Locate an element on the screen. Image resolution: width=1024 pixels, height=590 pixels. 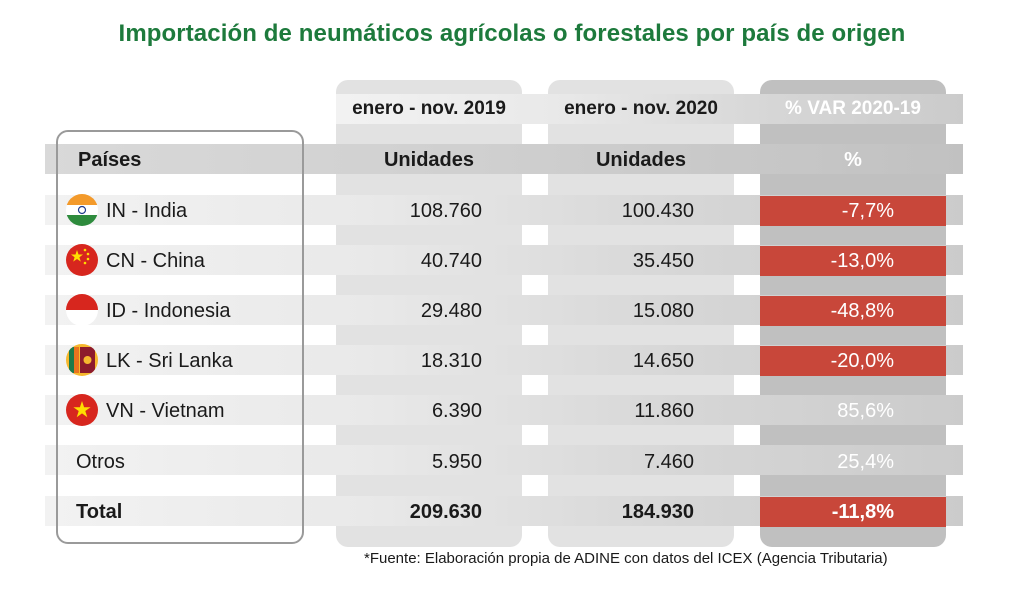
value-2020: 100.430 is located at coordinates (657, 211).